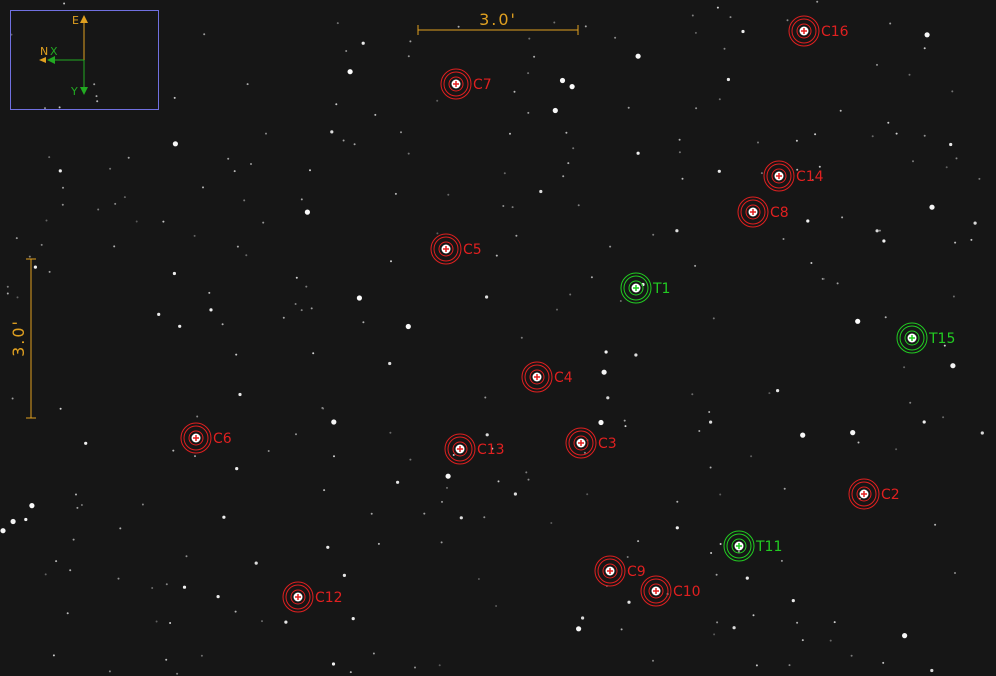  I want to click on aperture-c9: C9, so click(620, 571).